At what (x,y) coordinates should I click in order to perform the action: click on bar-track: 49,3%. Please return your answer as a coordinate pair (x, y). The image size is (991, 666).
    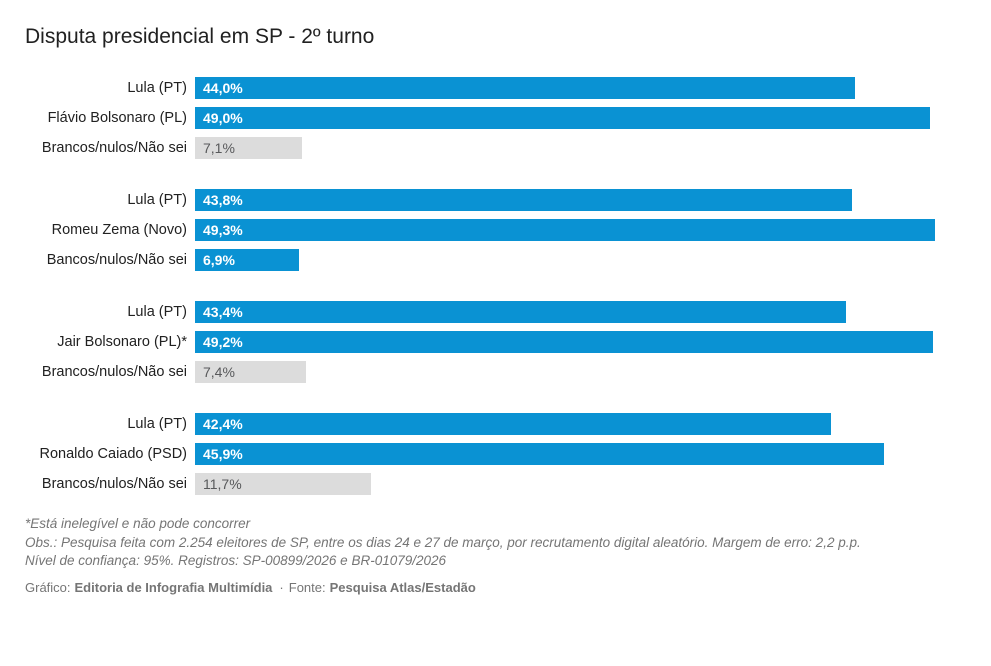
    Looking at the image, I should click on (593, 230).